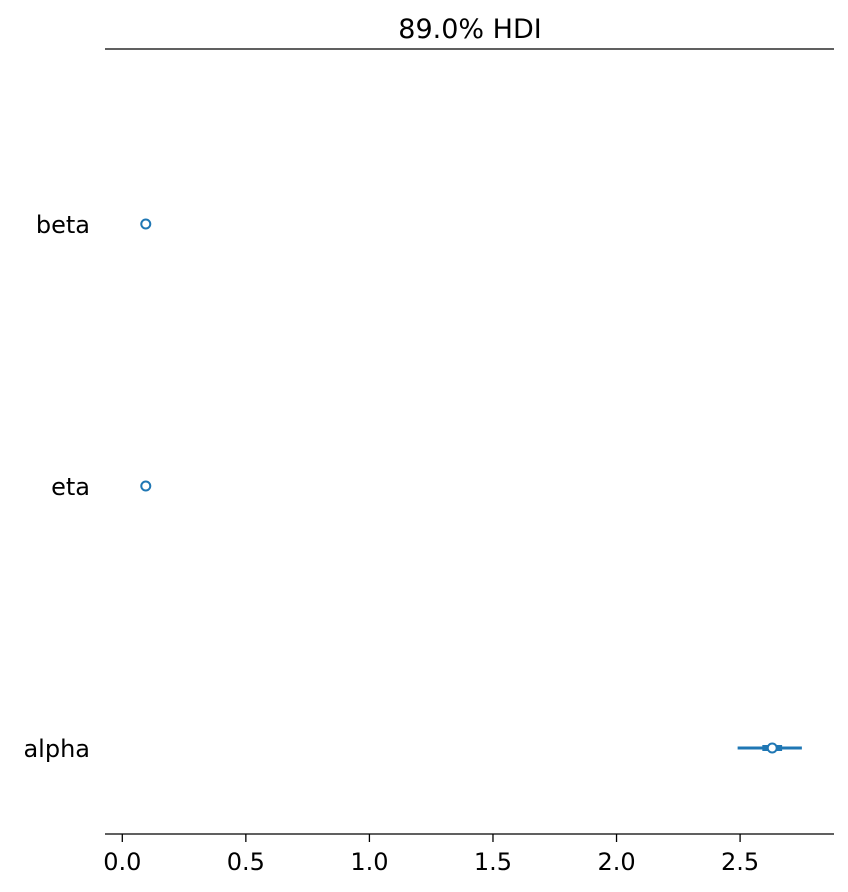  What do you see at coordinates (246, 862) in the screenshot?
I see `x-tick-label: 0.5` at bounding box center [246, 862].